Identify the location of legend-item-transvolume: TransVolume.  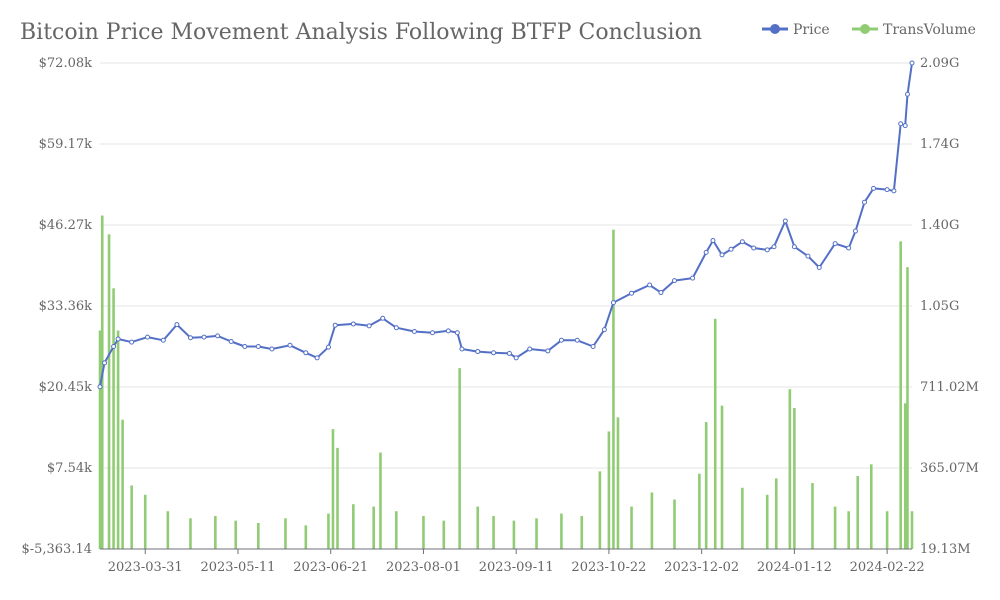
(914, 30).